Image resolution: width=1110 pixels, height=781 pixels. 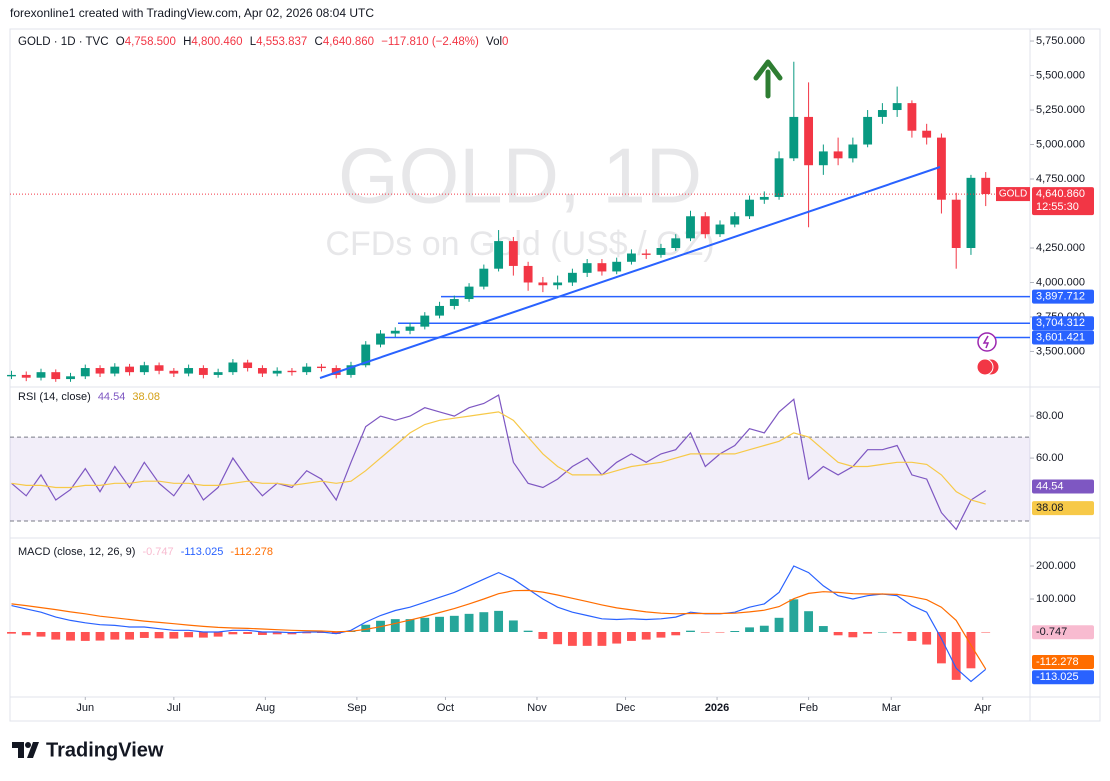 What do you see at coordinates (85, 708) in the screenshot?
I see `x-tick-label: Jun` at bounding box center [85, 708].